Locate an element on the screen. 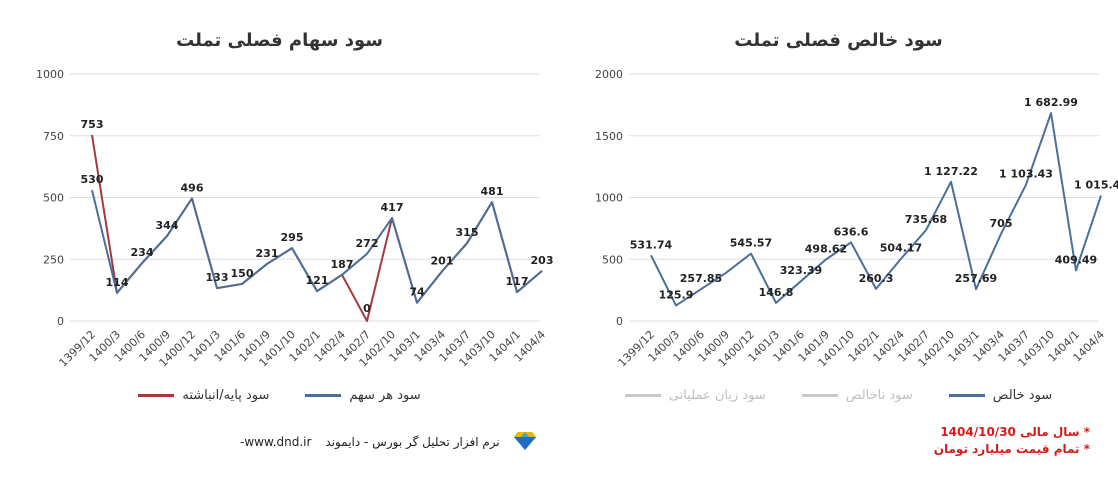 The height and width of the screenshot is (486, 1118). data-label: 114 is located at coordinates (117, 282).